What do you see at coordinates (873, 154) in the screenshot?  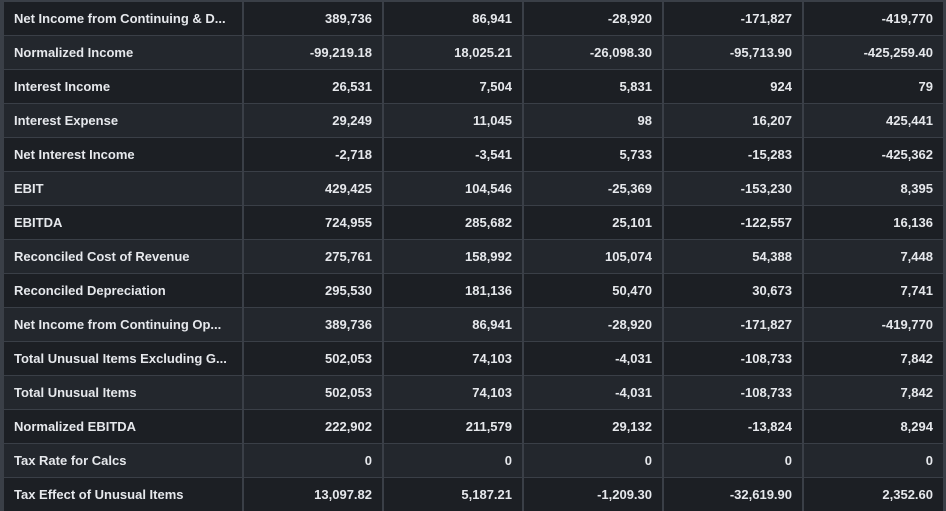 I see `value-cell: -425,362` at bounding box center [873, 154].